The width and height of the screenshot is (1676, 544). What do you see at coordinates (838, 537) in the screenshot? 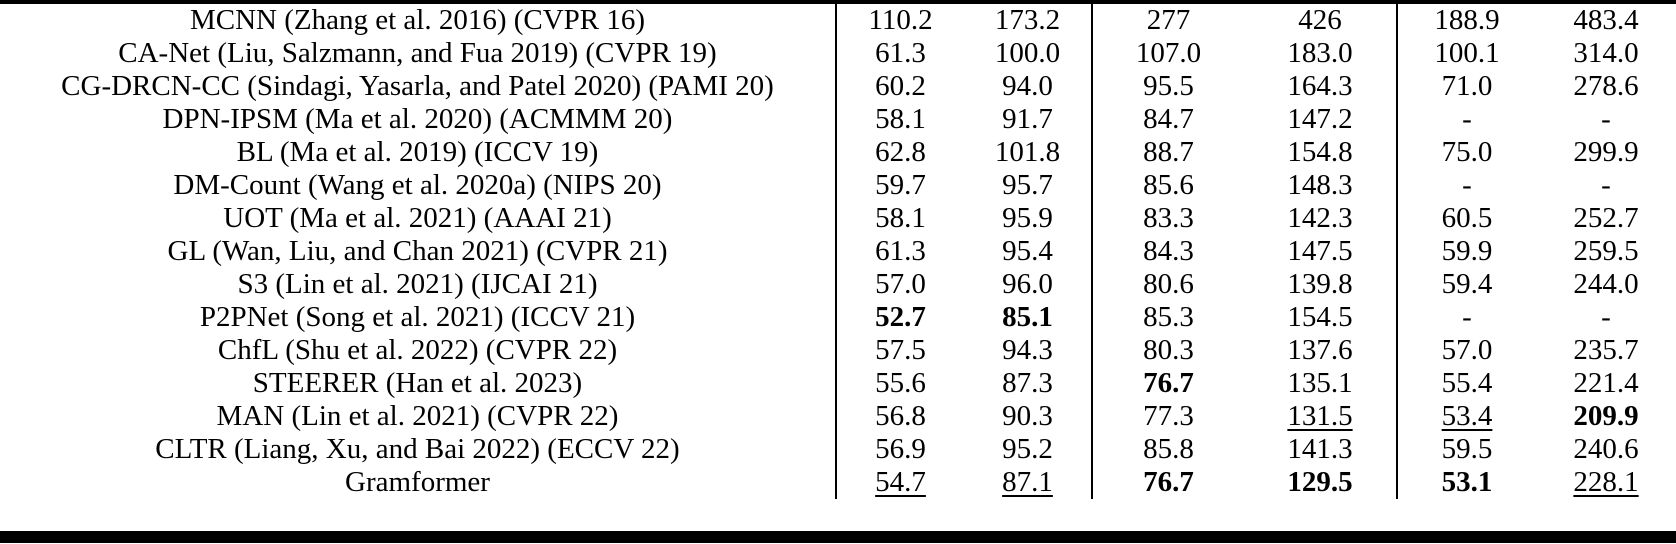
I see `table-bottom-rule` at bounding box center [838, 537].